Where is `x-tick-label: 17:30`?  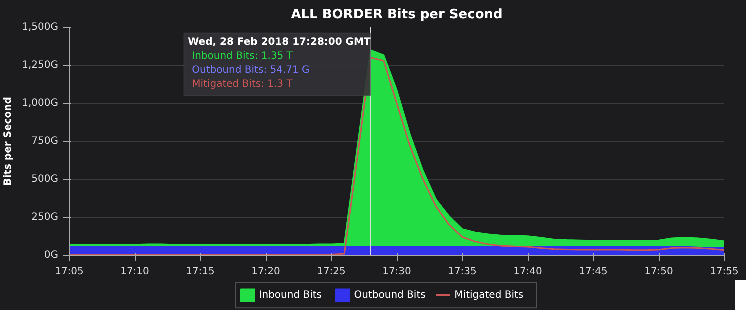
x-tick-label: 17:30 is located at coordinates (397, 272).